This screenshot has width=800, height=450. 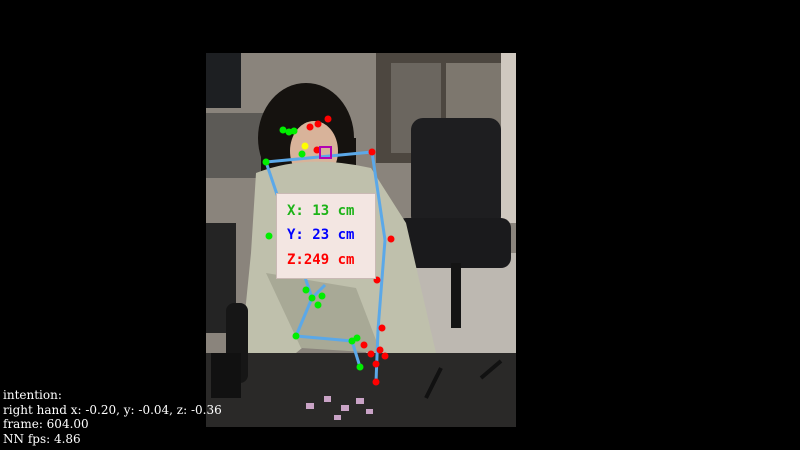 What do you see at coordinates (266, 162) in the screenshot?
I see `keypoint-left-shoulder` at bounding box center [266, 162].